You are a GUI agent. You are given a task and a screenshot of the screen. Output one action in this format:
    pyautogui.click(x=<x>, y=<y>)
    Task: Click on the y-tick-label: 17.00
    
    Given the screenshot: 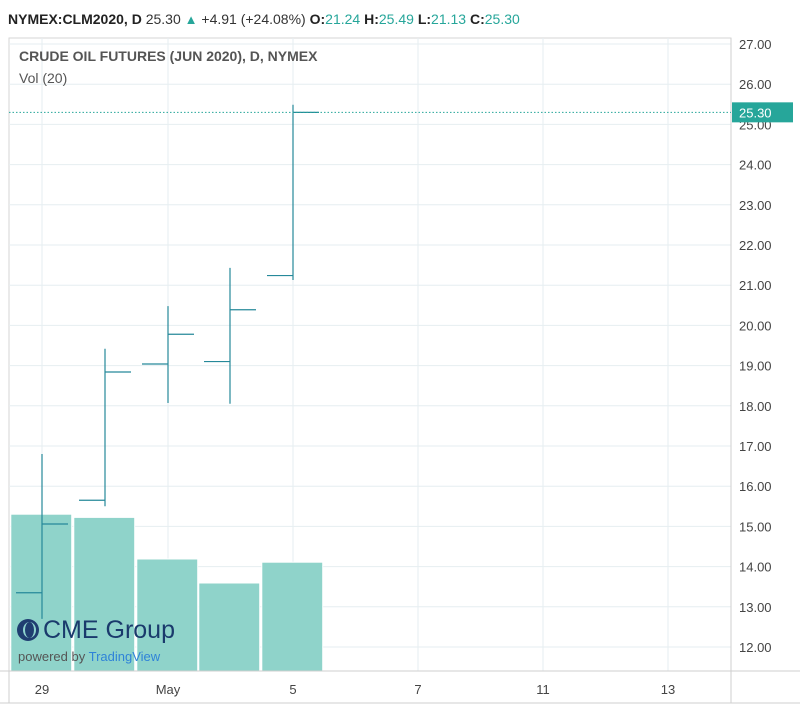 What is the action you would take?
    pyautogui.click(x=755, y=446)
    